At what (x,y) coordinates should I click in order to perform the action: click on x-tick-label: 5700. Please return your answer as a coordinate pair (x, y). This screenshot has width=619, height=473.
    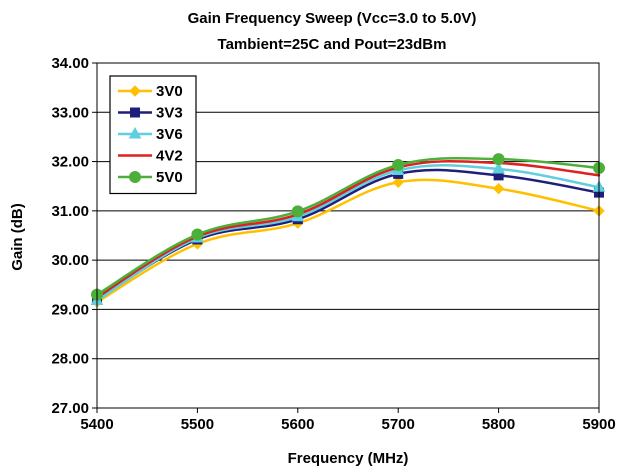
    Looking at the image, I should click on (398, 424).